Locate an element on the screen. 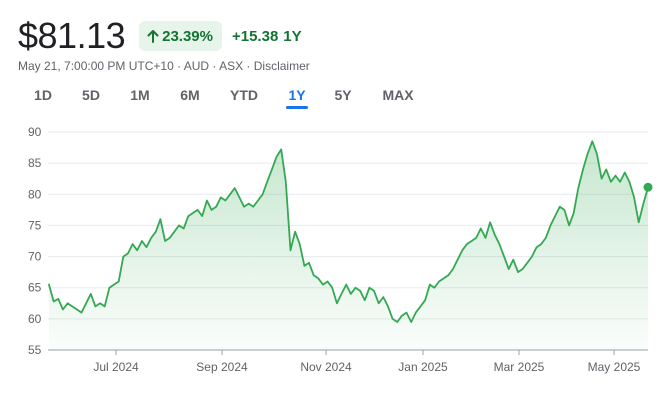  range-tab-max: MAX is located at coordinates (398, 95).